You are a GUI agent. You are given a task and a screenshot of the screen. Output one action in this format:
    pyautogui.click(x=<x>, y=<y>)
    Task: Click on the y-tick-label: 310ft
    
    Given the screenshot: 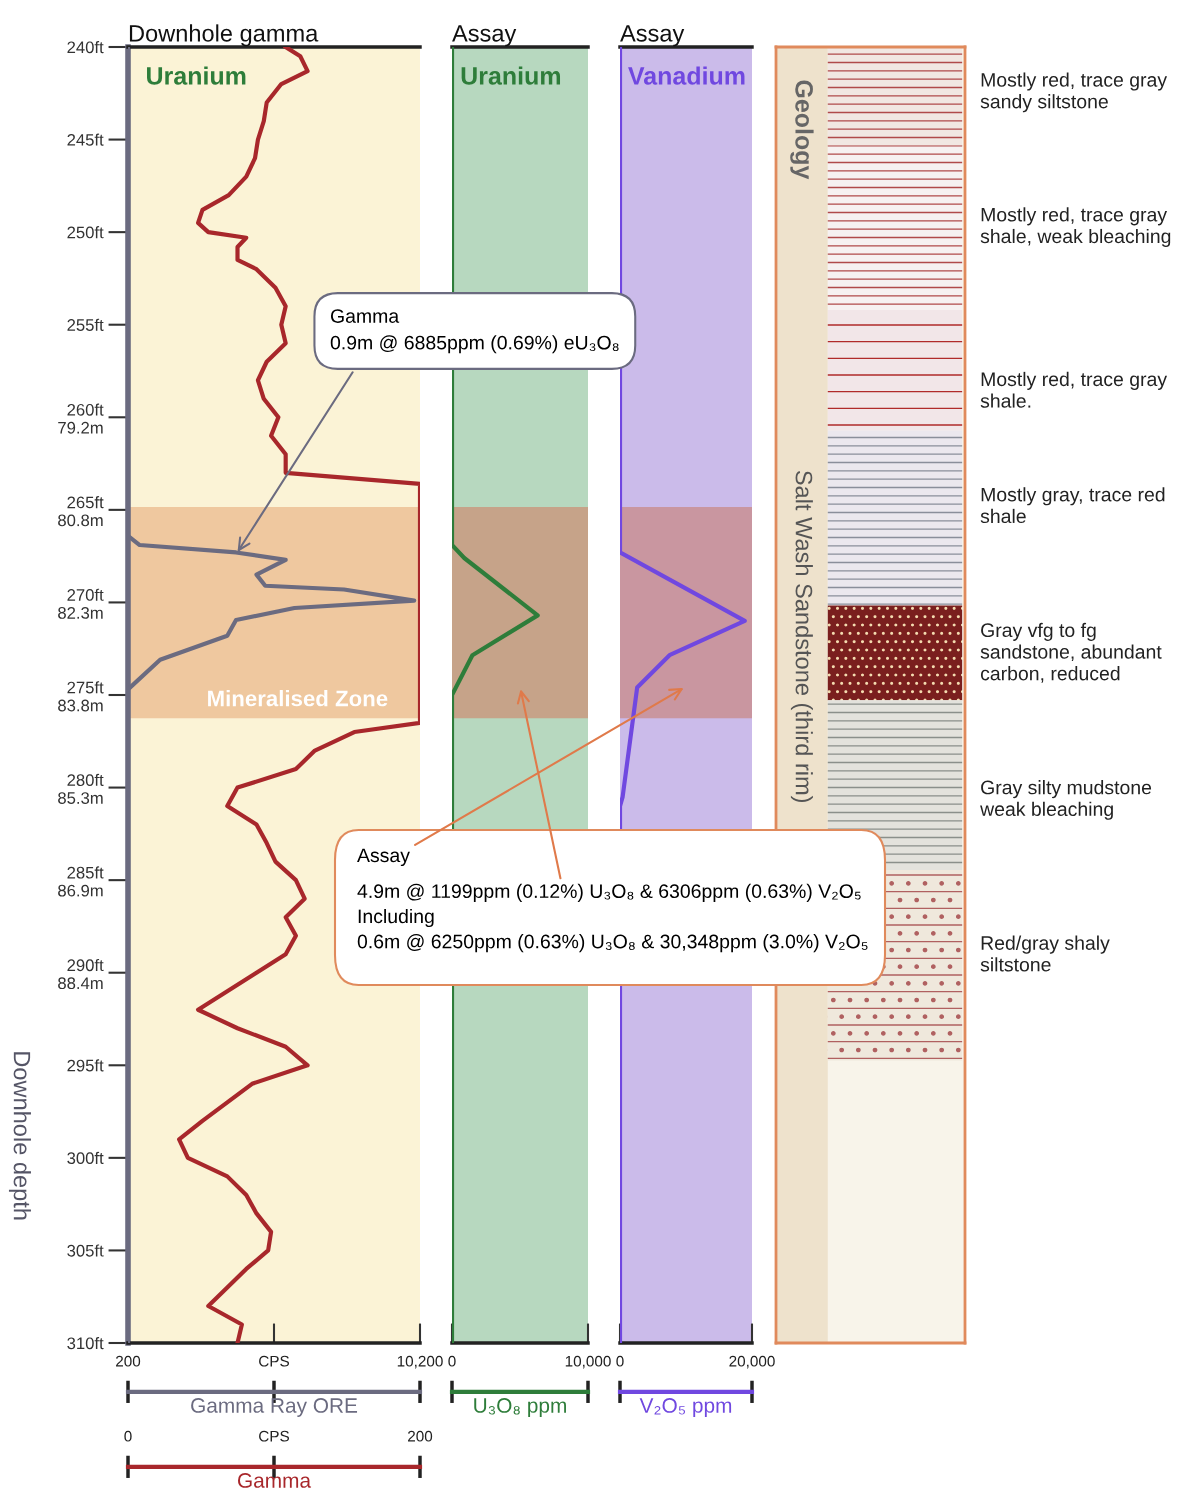 What is the action you would take?
    pyautogui.click(x=85, y=1343)
    